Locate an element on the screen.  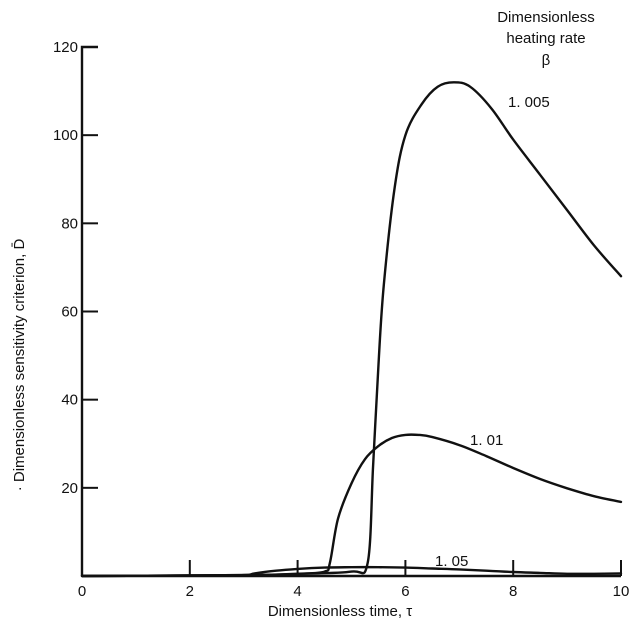
y-tick-label: 20 is located at coordinates (69, 488).